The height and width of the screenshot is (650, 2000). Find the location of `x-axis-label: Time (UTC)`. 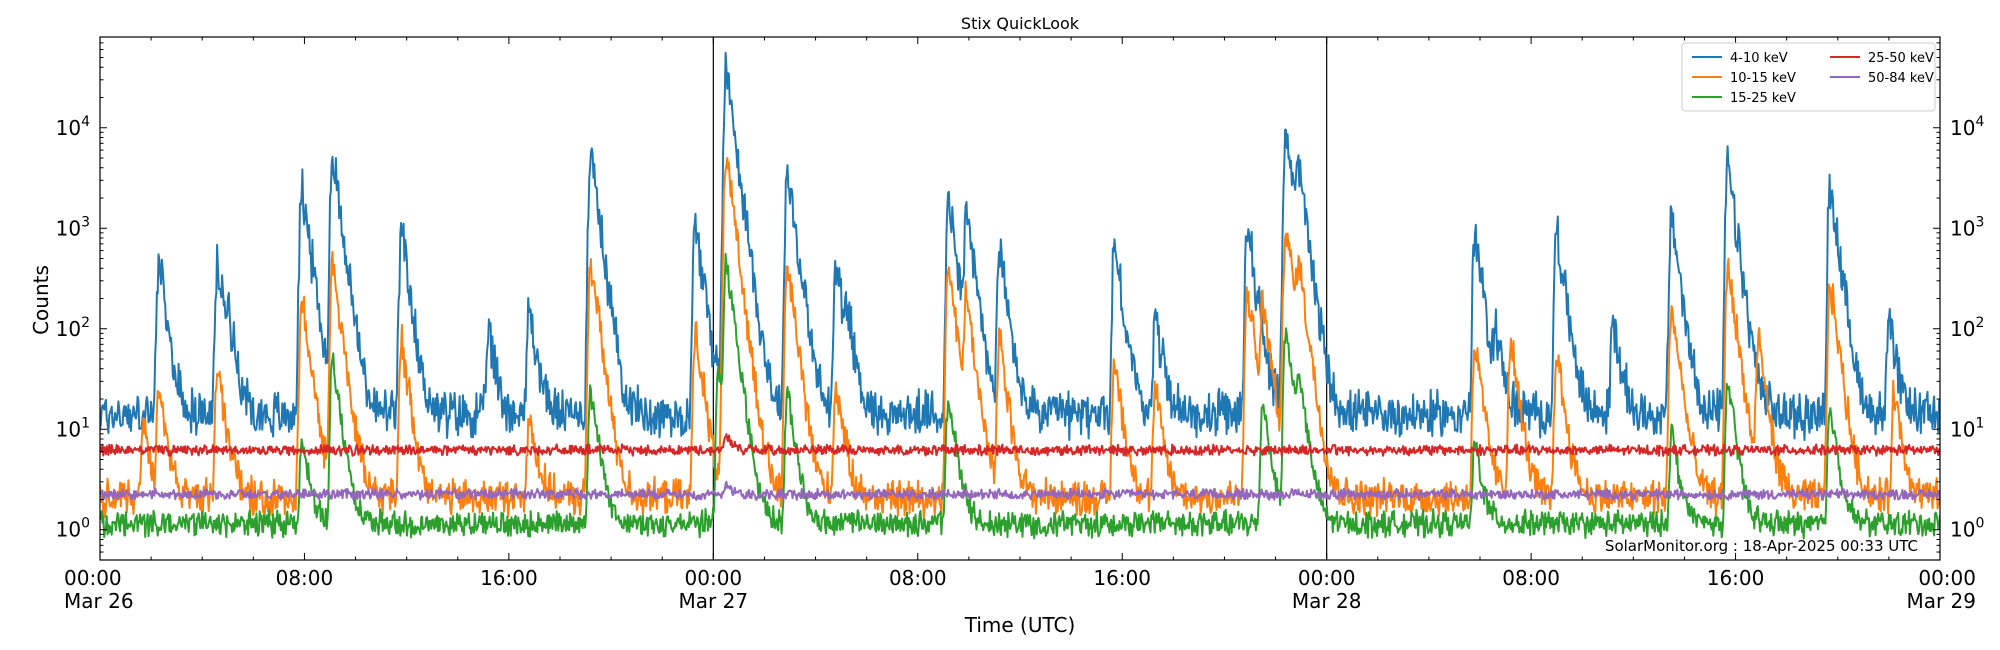

x-axis-label: Time (UTC) is located at coordinates (1020, 625).